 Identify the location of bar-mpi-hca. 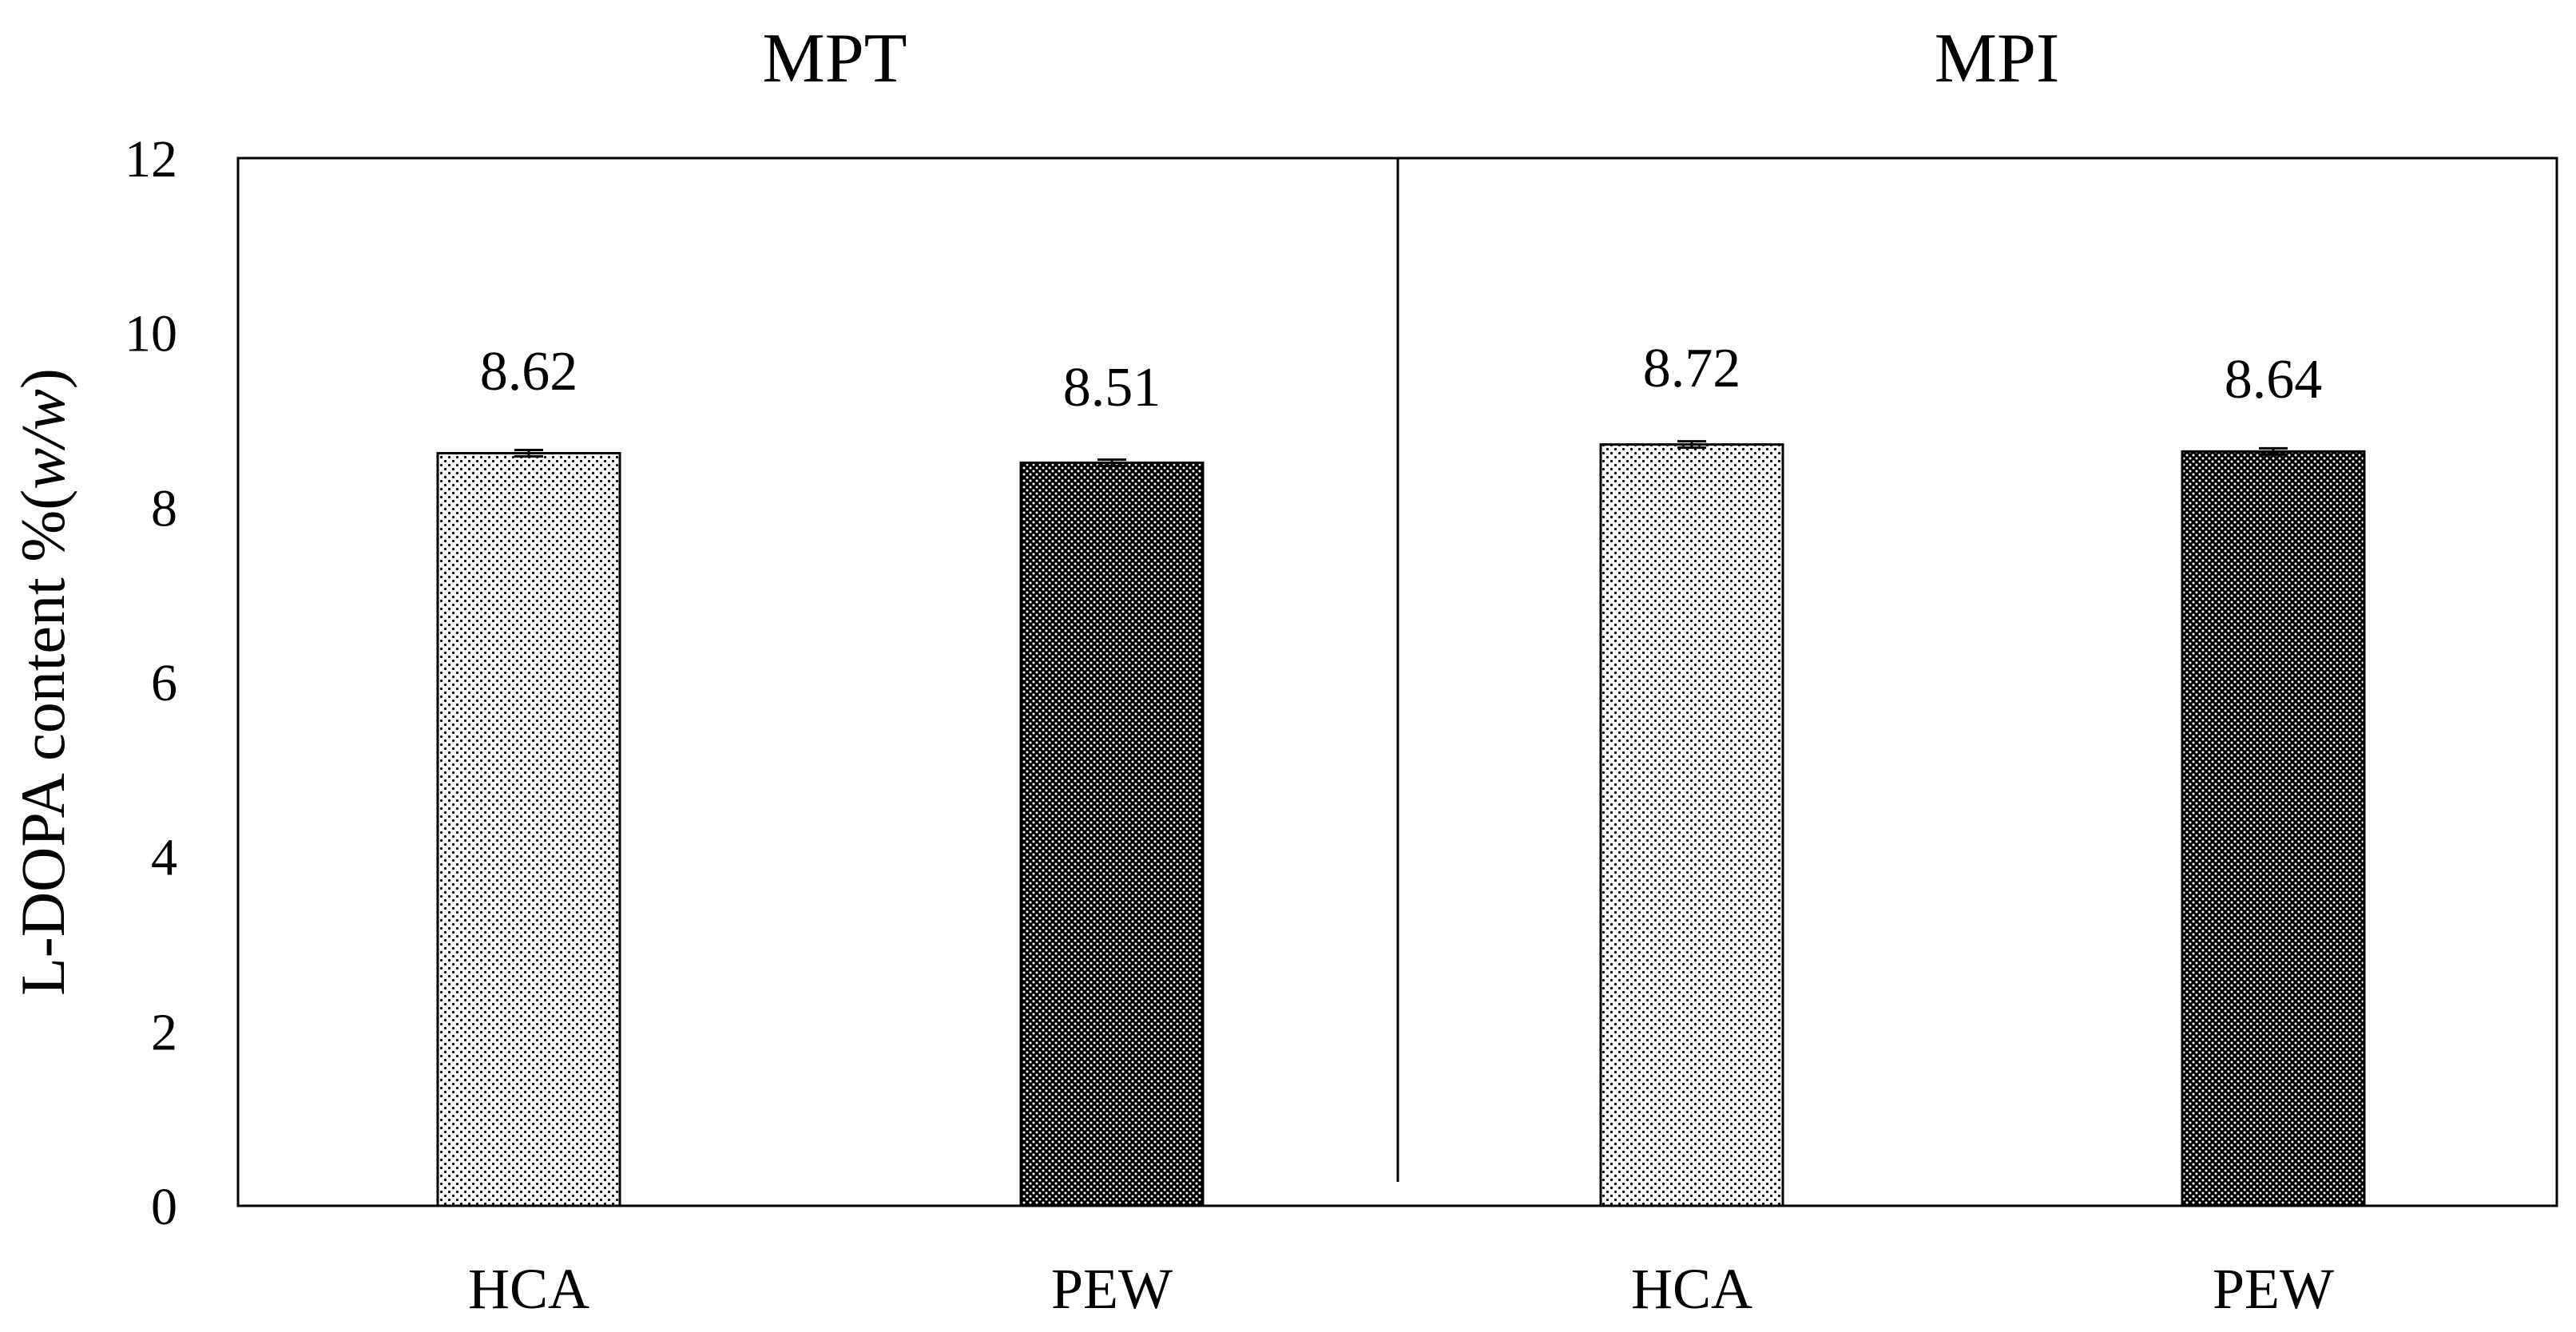
(1691, 825).